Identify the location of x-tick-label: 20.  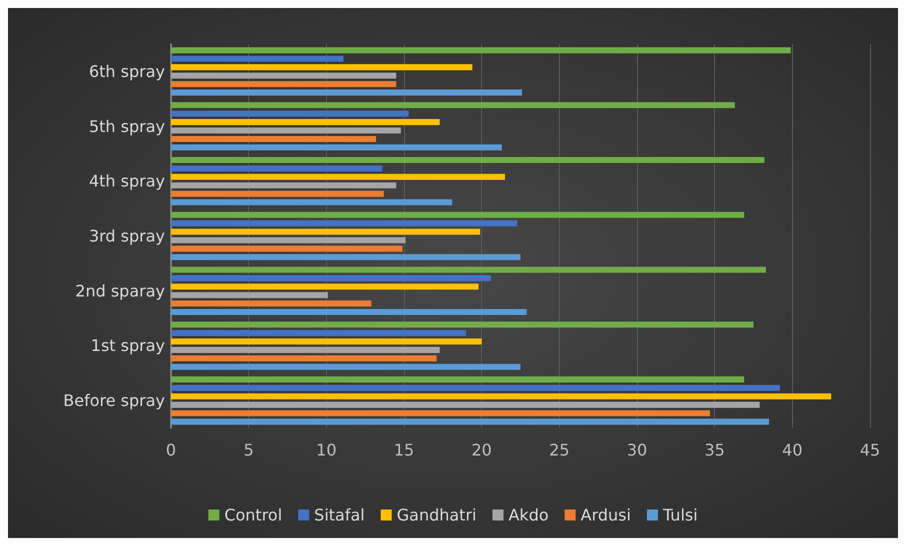
(481, 450).